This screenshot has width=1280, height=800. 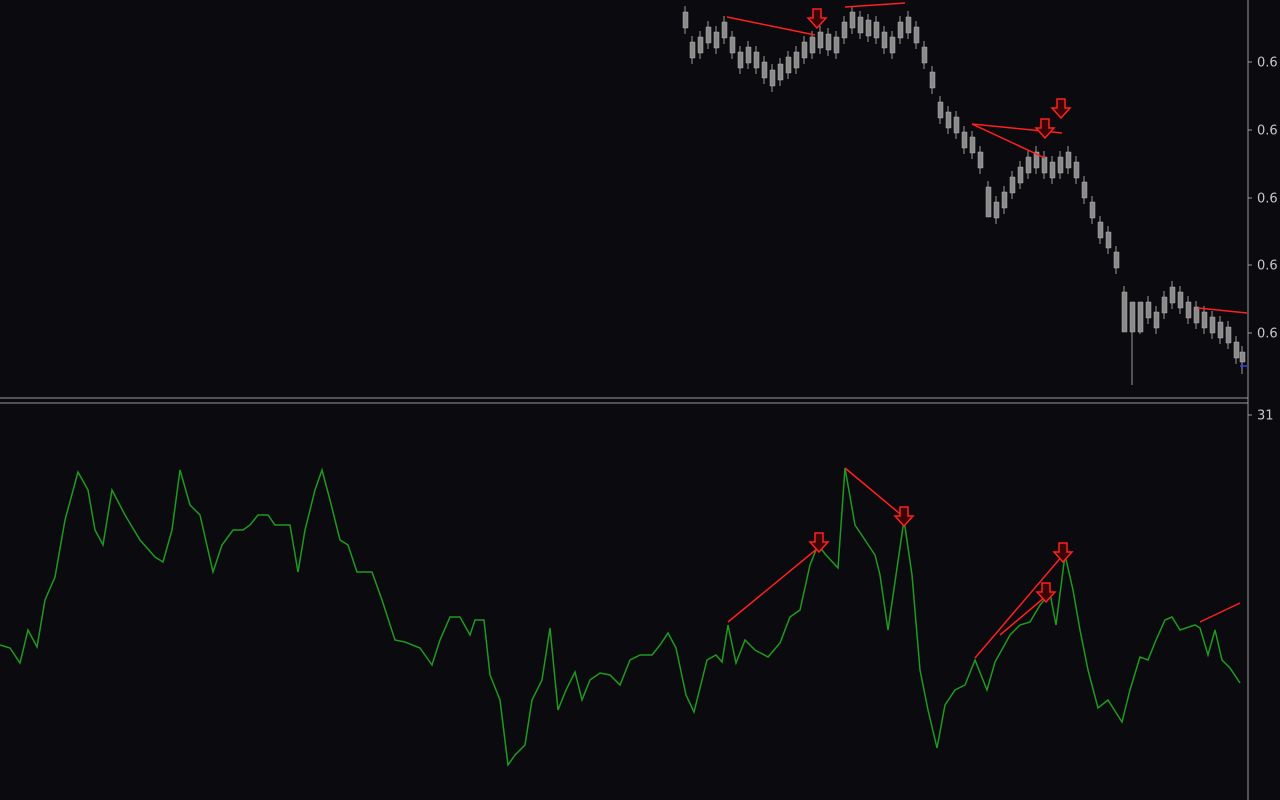 What do you see at coordinates (1250, 238) in the screenshot?
I see `scale-ticks` at bounding box center [1250, 238].